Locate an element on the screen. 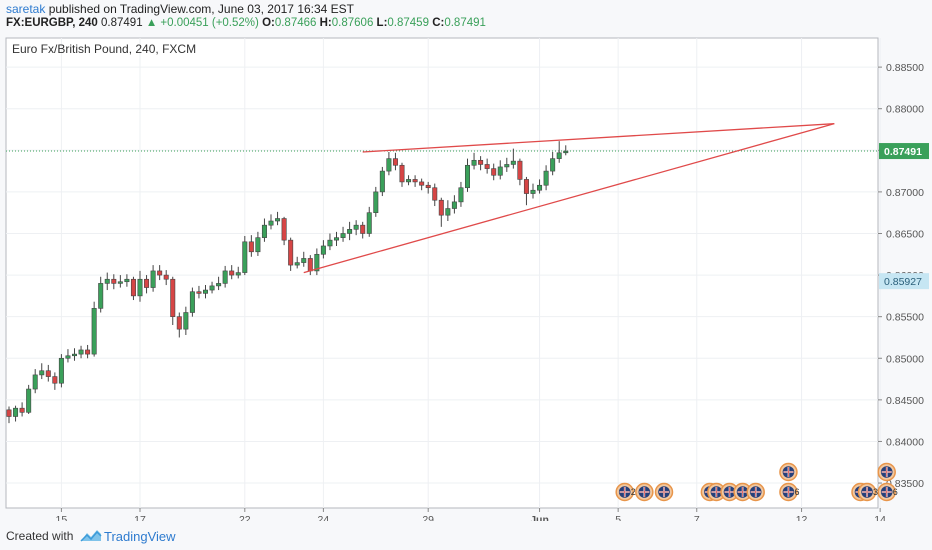  price-change: ▲ +0.00451 (+0.52%) is located at coordinates (202, 23).